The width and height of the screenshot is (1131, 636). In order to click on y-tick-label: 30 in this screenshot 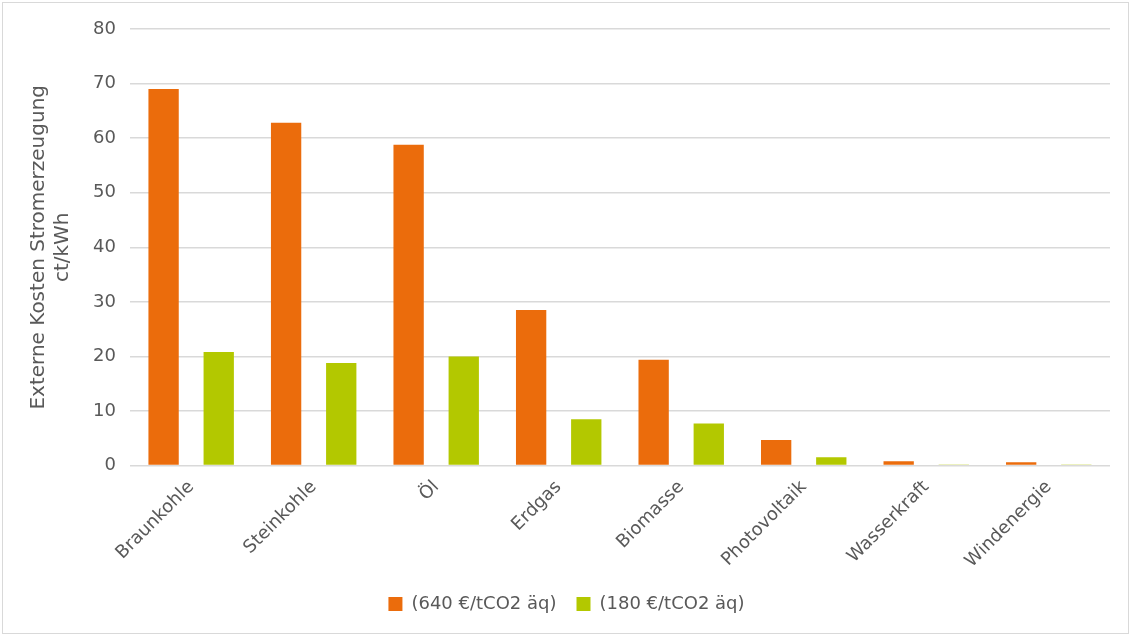, I will do `click(104, 300)`.